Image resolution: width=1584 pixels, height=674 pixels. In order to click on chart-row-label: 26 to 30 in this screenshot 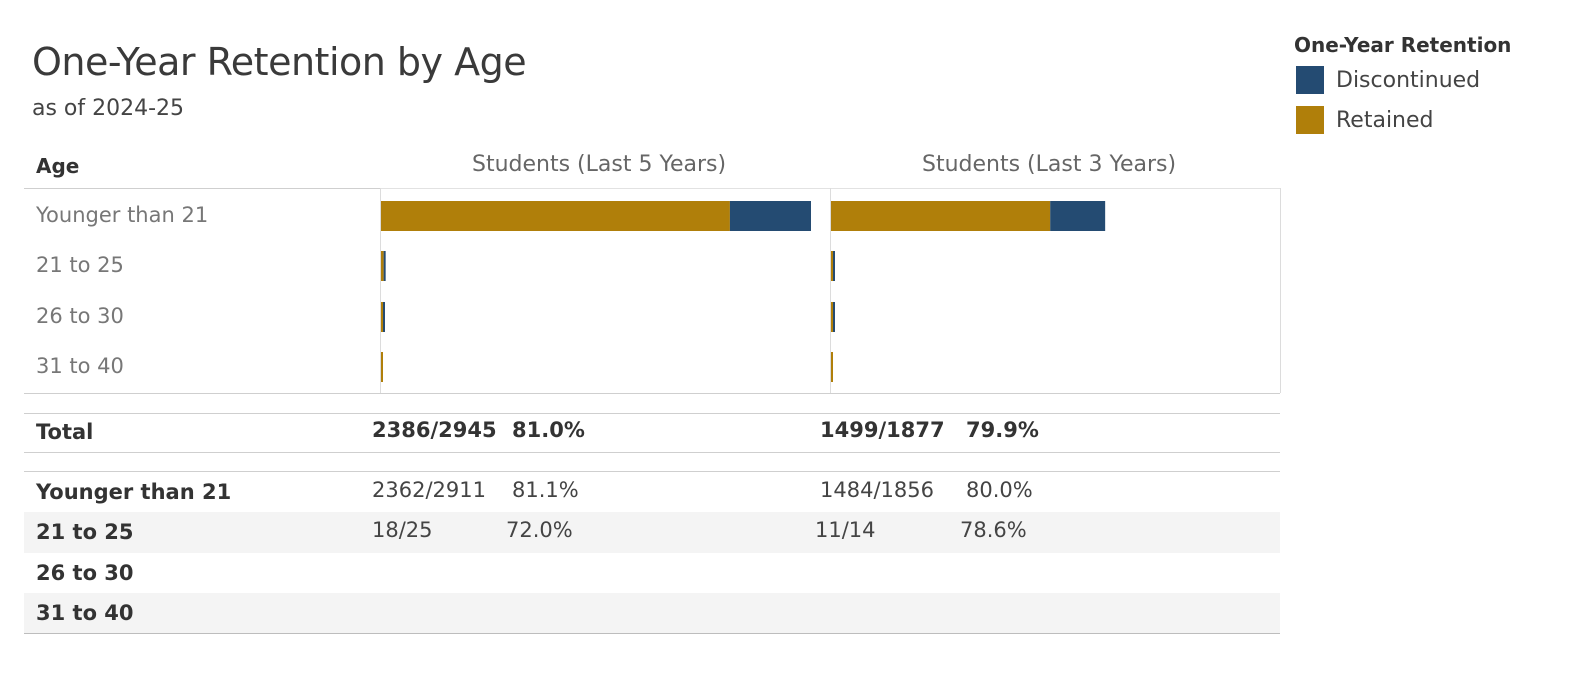, I will do `click(80, 316)`.